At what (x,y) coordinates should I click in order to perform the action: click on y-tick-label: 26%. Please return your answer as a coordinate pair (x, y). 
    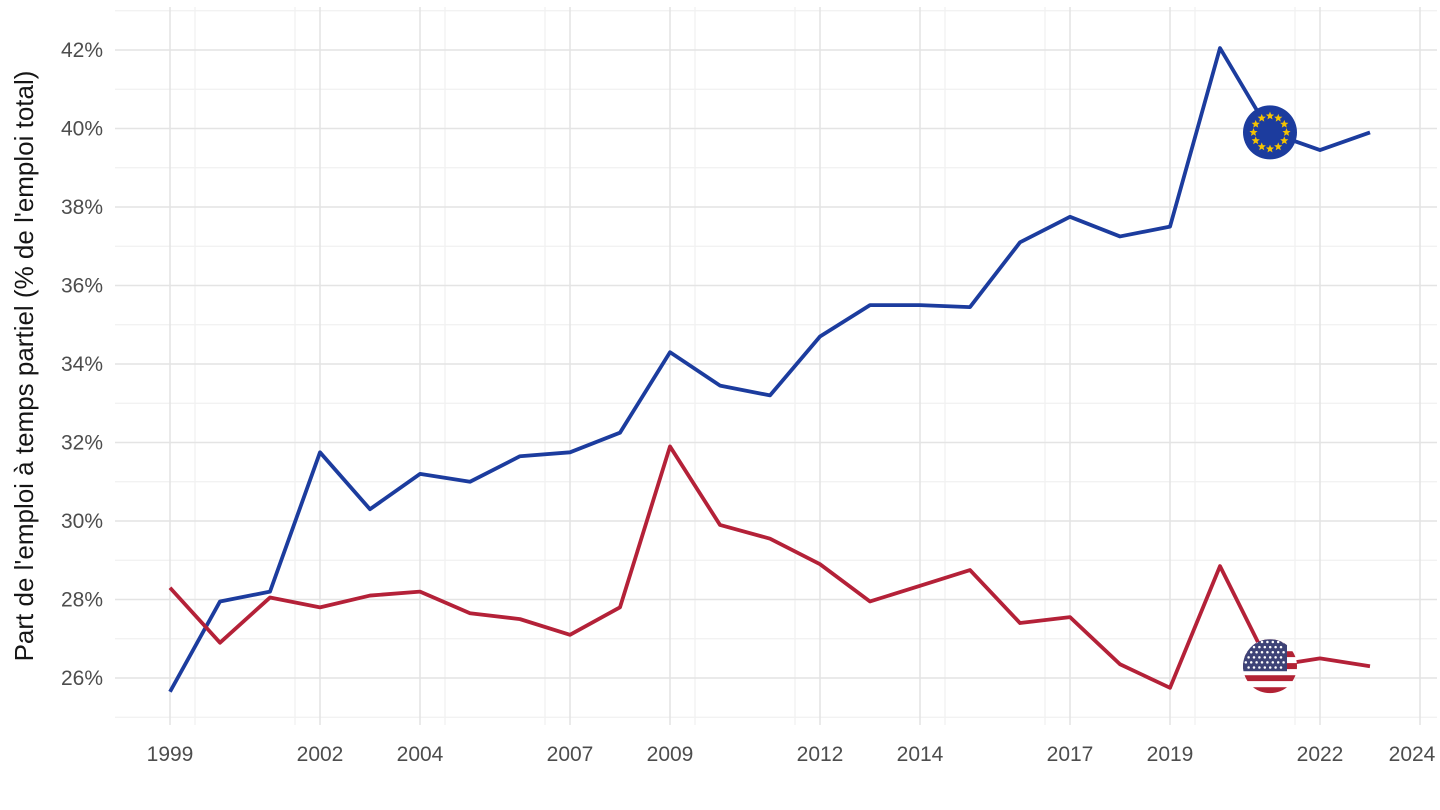
    Looking at the image, I should click on (82, 678).